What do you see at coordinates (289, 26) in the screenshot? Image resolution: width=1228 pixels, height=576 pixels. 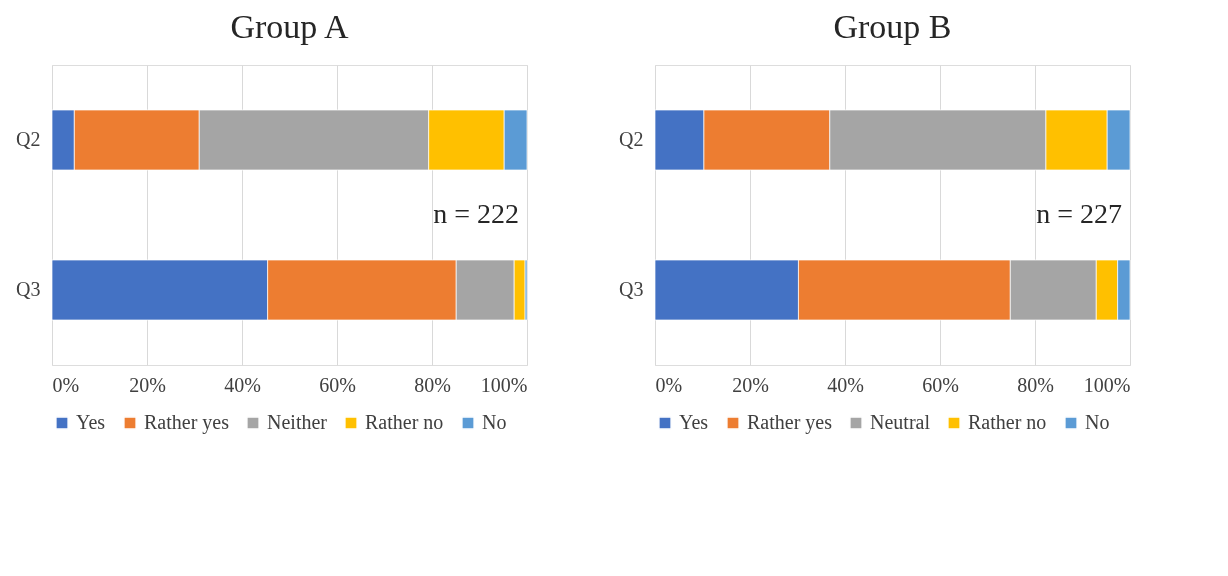 I see `chart-title: Group A` at bounding box center [289, 26].